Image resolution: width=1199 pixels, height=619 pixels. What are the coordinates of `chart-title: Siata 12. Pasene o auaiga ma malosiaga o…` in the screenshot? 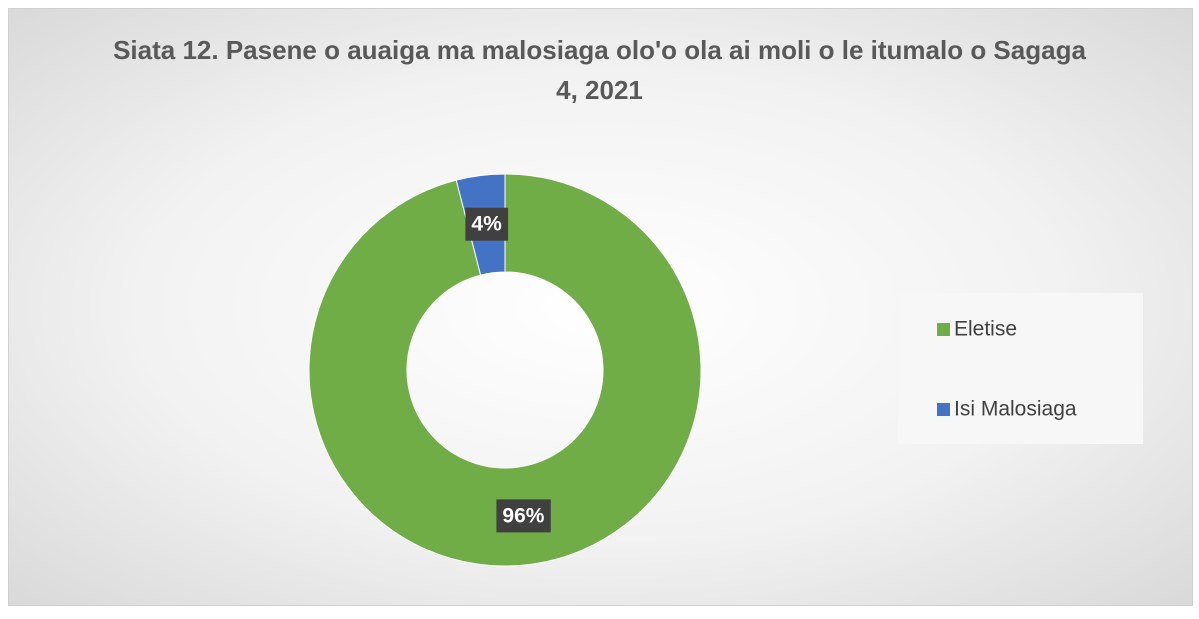 It's located at (599, 70).